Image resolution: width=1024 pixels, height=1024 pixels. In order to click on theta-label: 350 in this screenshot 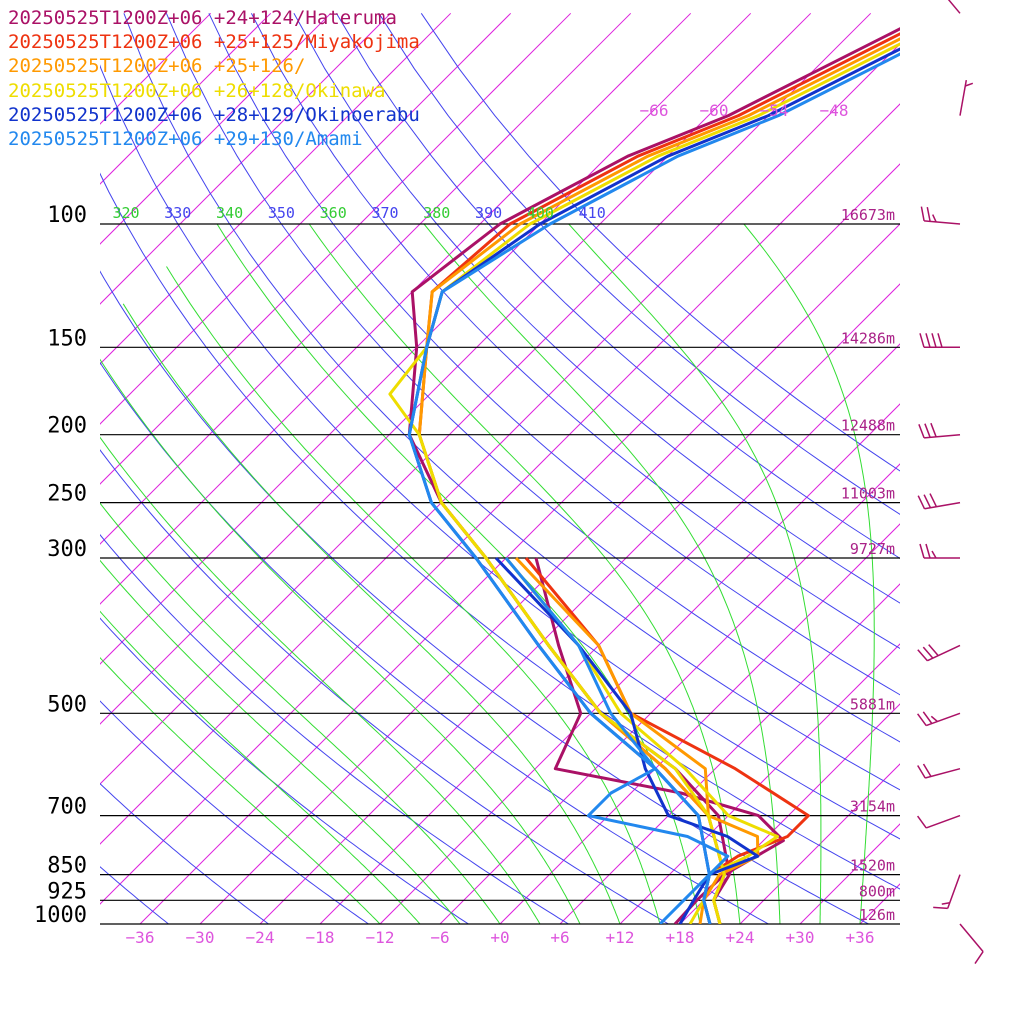, I will do `click(281, 213)`.